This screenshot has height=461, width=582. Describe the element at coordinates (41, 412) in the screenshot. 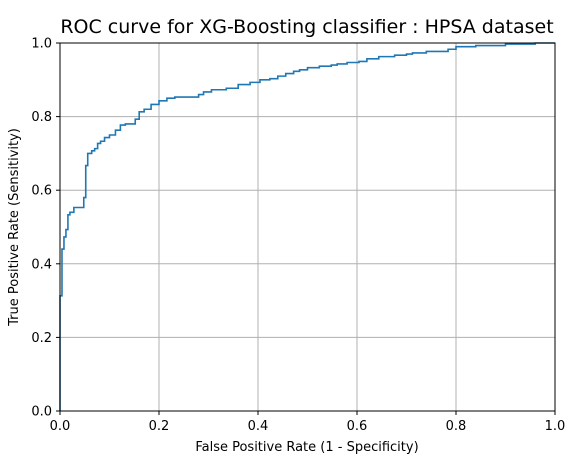

I see `y-tick-label: 0.0` at that location.